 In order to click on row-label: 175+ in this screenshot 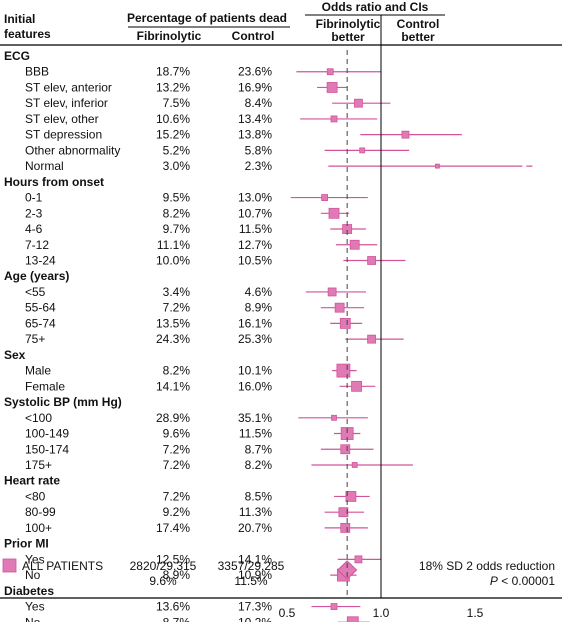, I will do `click(38, 465)`.